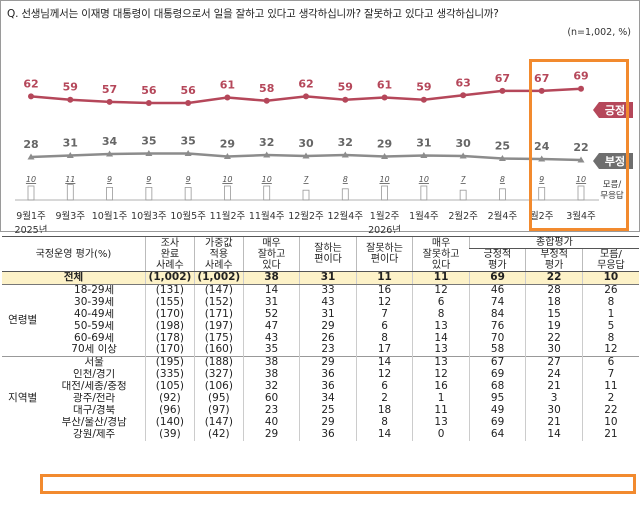  What do you see at coordinates (384, 387) in the screenshot?
I see `table-cell: 6` at bounding box center [384, 387].